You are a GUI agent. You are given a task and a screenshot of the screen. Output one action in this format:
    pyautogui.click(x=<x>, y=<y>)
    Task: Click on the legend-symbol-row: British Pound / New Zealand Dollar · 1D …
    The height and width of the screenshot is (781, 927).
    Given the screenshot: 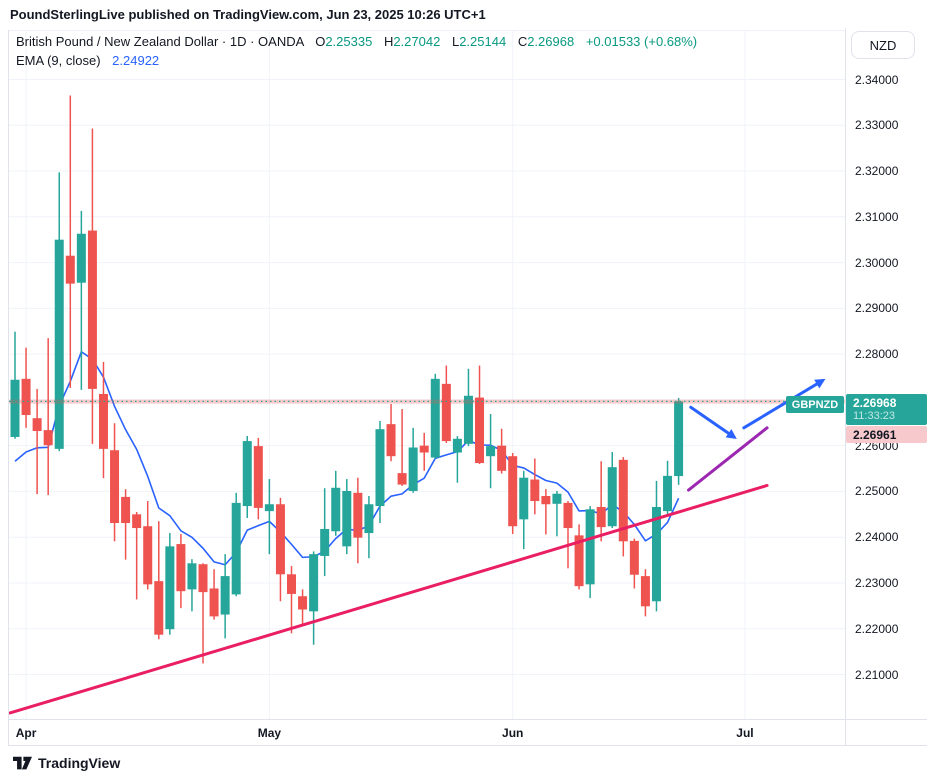 What is the action you would take?
    pyautogui.click(x=356, y=41)
    